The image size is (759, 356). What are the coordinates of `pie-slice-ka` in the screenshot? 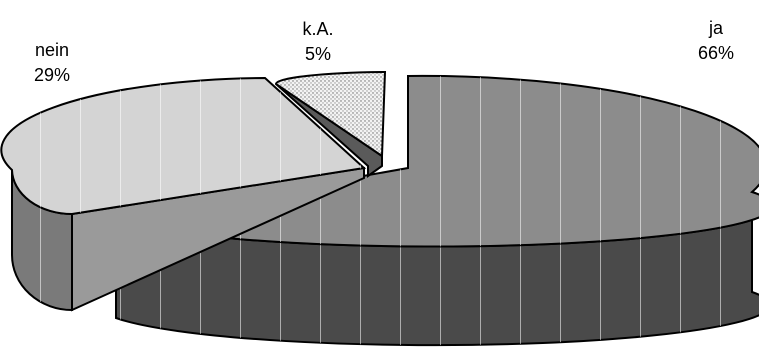 It's located at (330, 124).